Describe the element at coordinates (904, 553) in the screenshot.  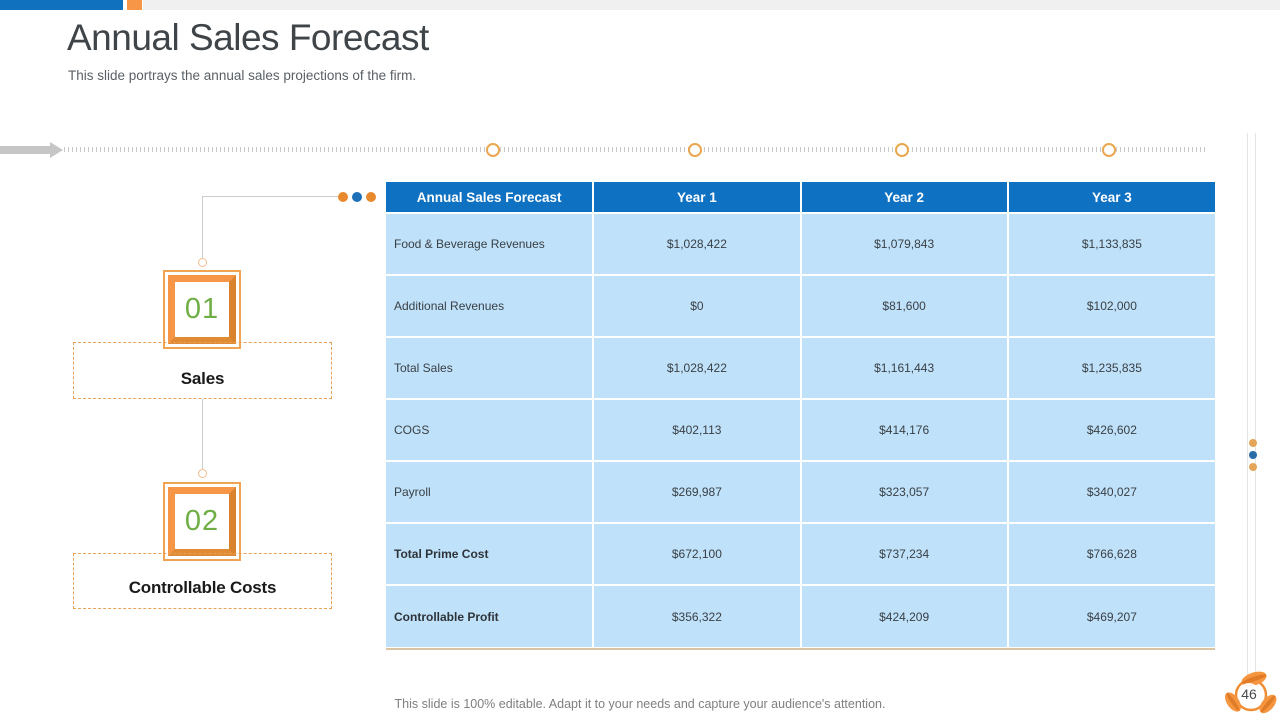
I see `row-value-cell: $737,234` at that location.